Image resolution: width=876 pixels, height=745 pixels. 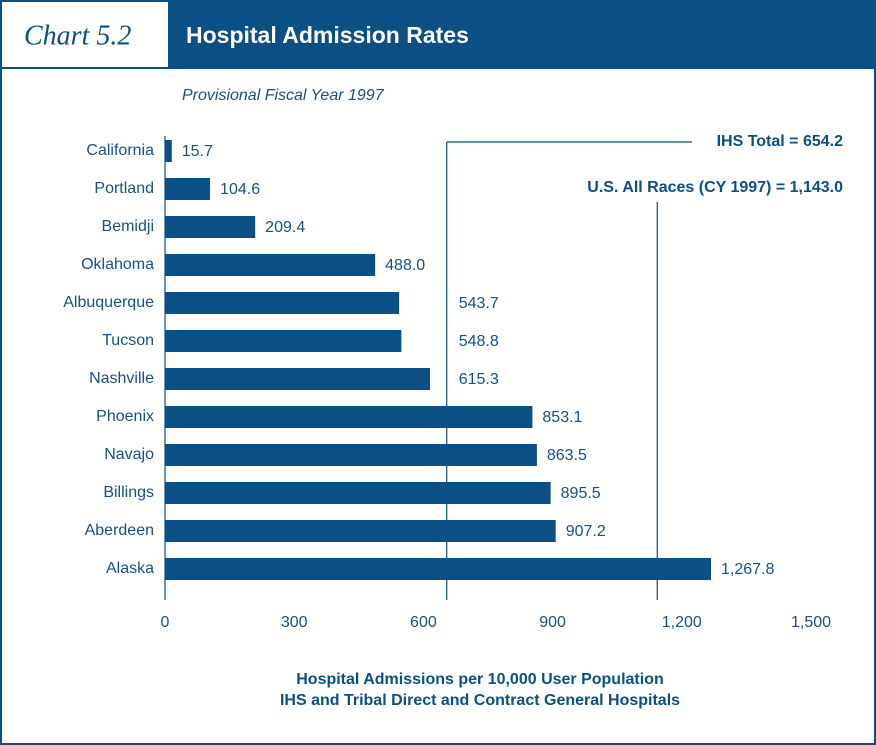 I want to click on chart-number: Chart 5.2, so click(x=77, y=35).